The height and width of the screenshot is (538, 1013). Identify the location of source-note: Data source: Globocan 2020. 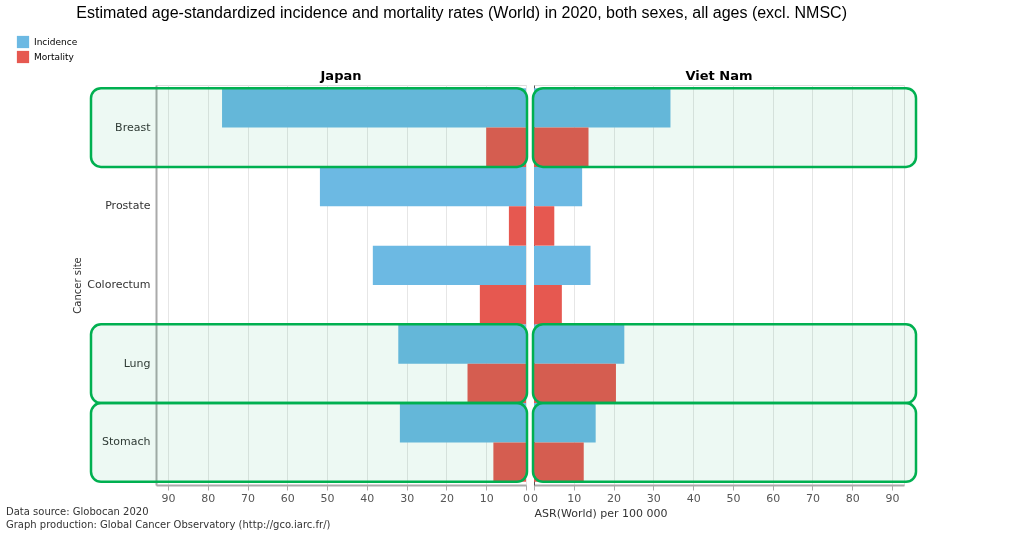
(77, 511).